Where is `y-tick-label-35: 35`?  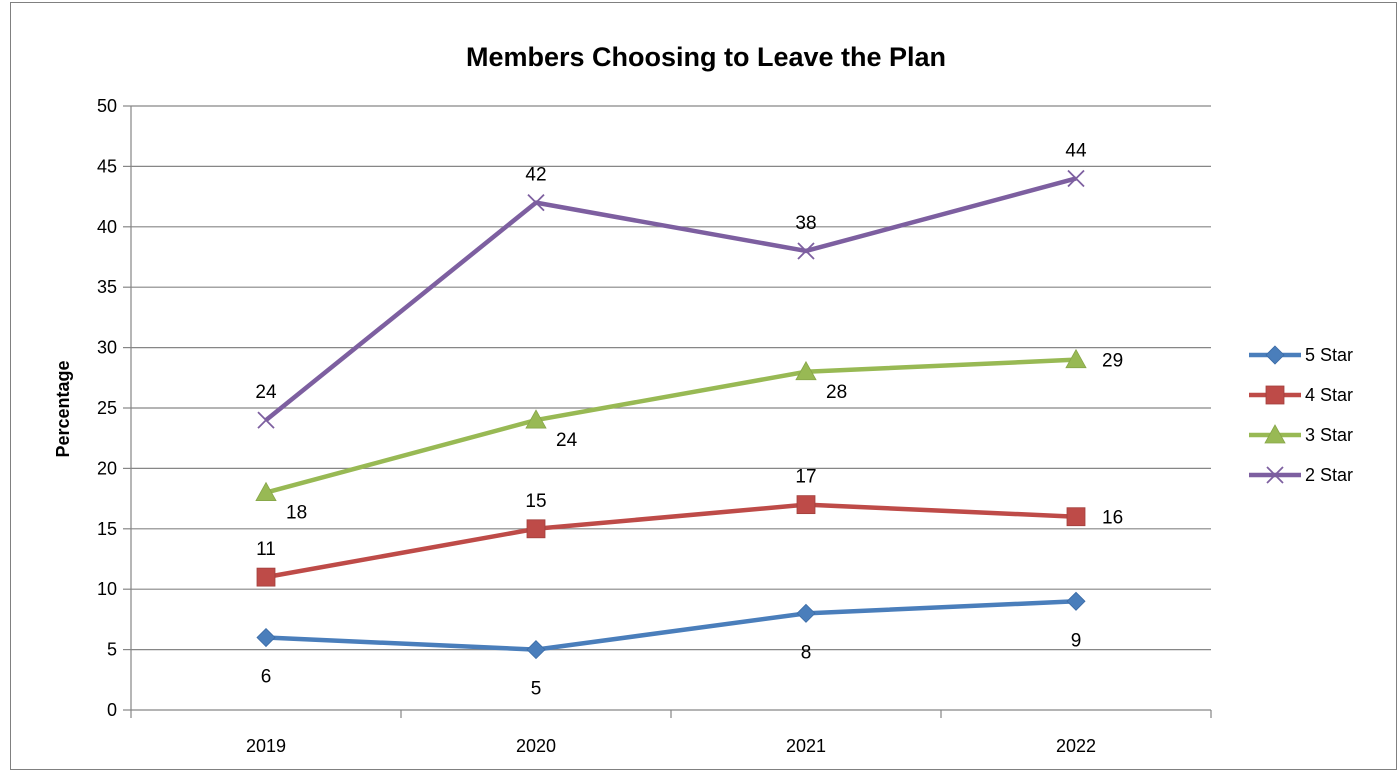
y-tick-label-35: 35 is located at coordinates (107, 287).